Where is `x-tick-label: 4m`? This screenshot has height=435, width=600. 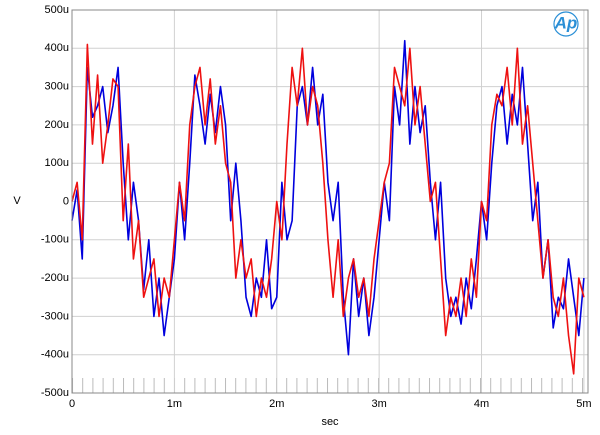 x-tick-label: 4m is located at coordinates (481, 404).